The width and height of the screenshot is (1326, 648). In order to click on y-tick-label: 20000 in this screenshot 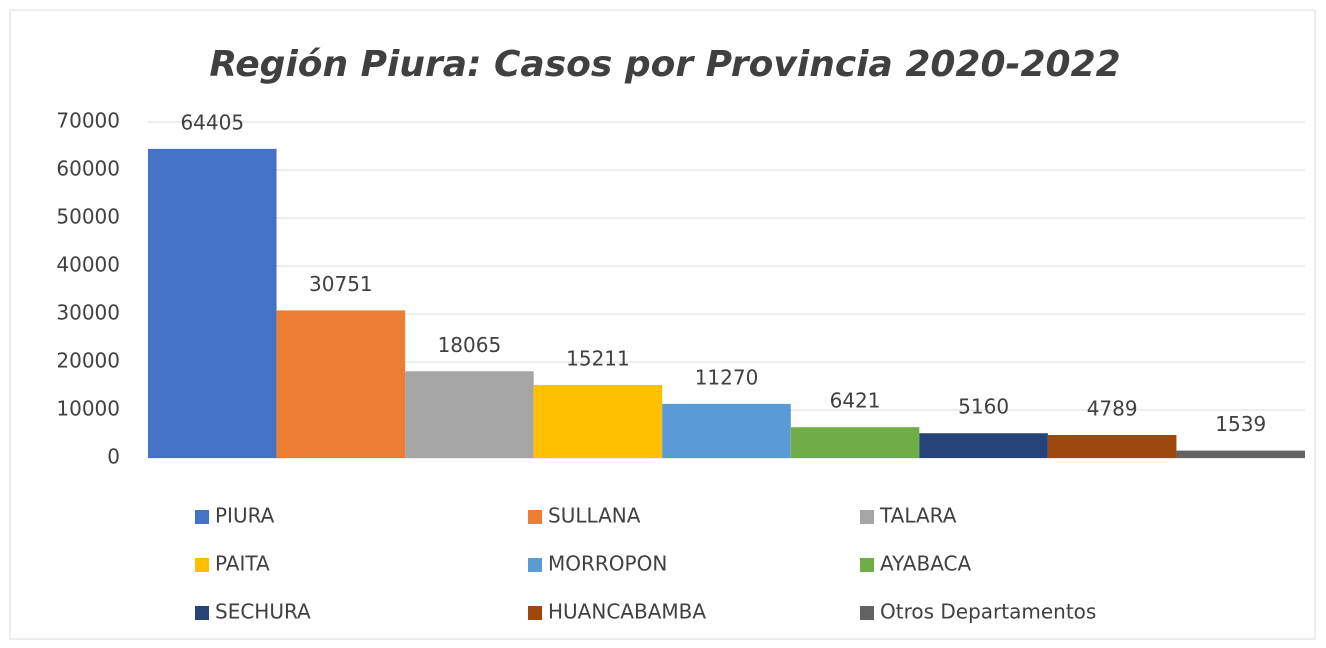, I will do `click(88, 361)`.